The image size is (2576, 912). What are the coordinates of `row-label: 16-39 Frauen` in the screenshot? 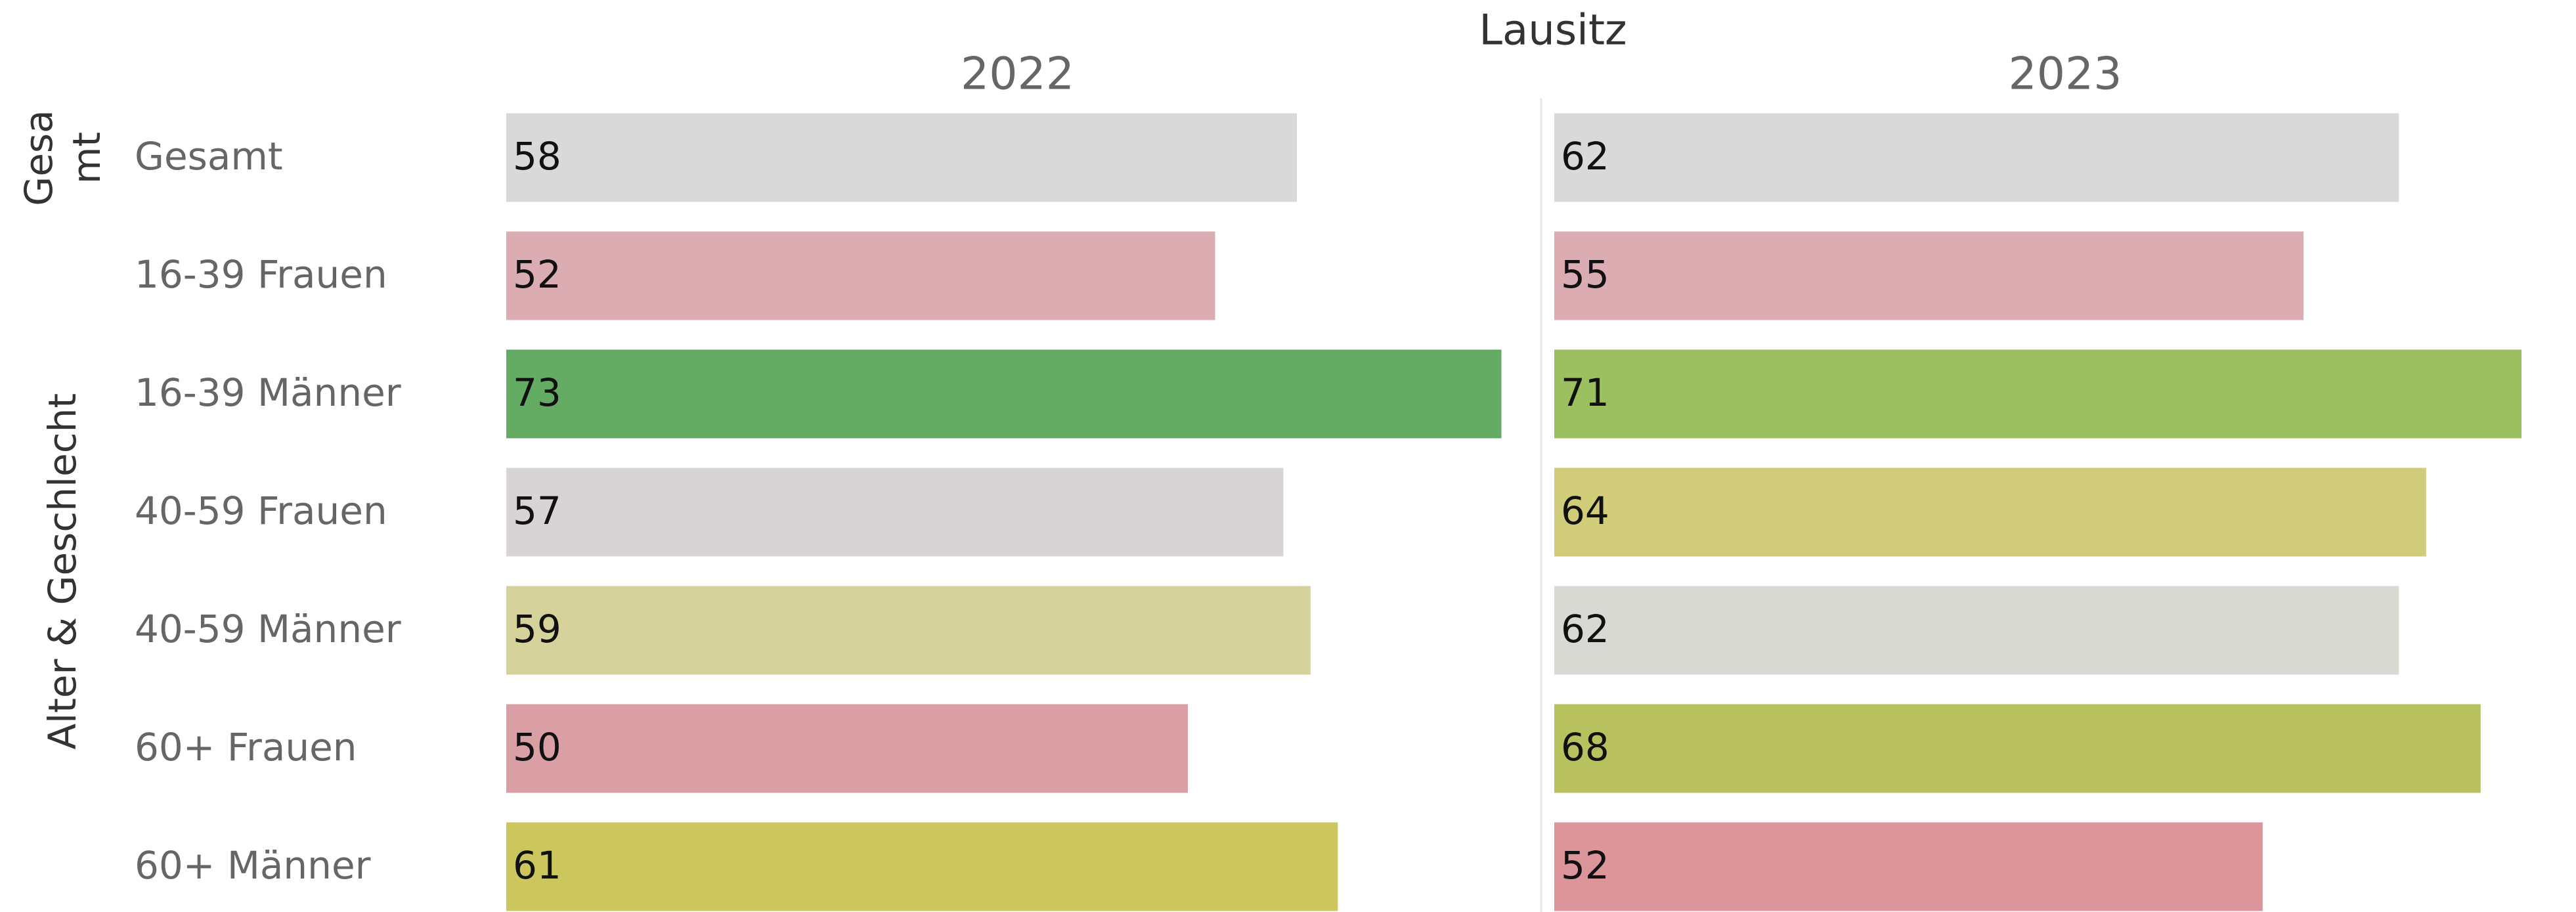 It's located at (261, 274).